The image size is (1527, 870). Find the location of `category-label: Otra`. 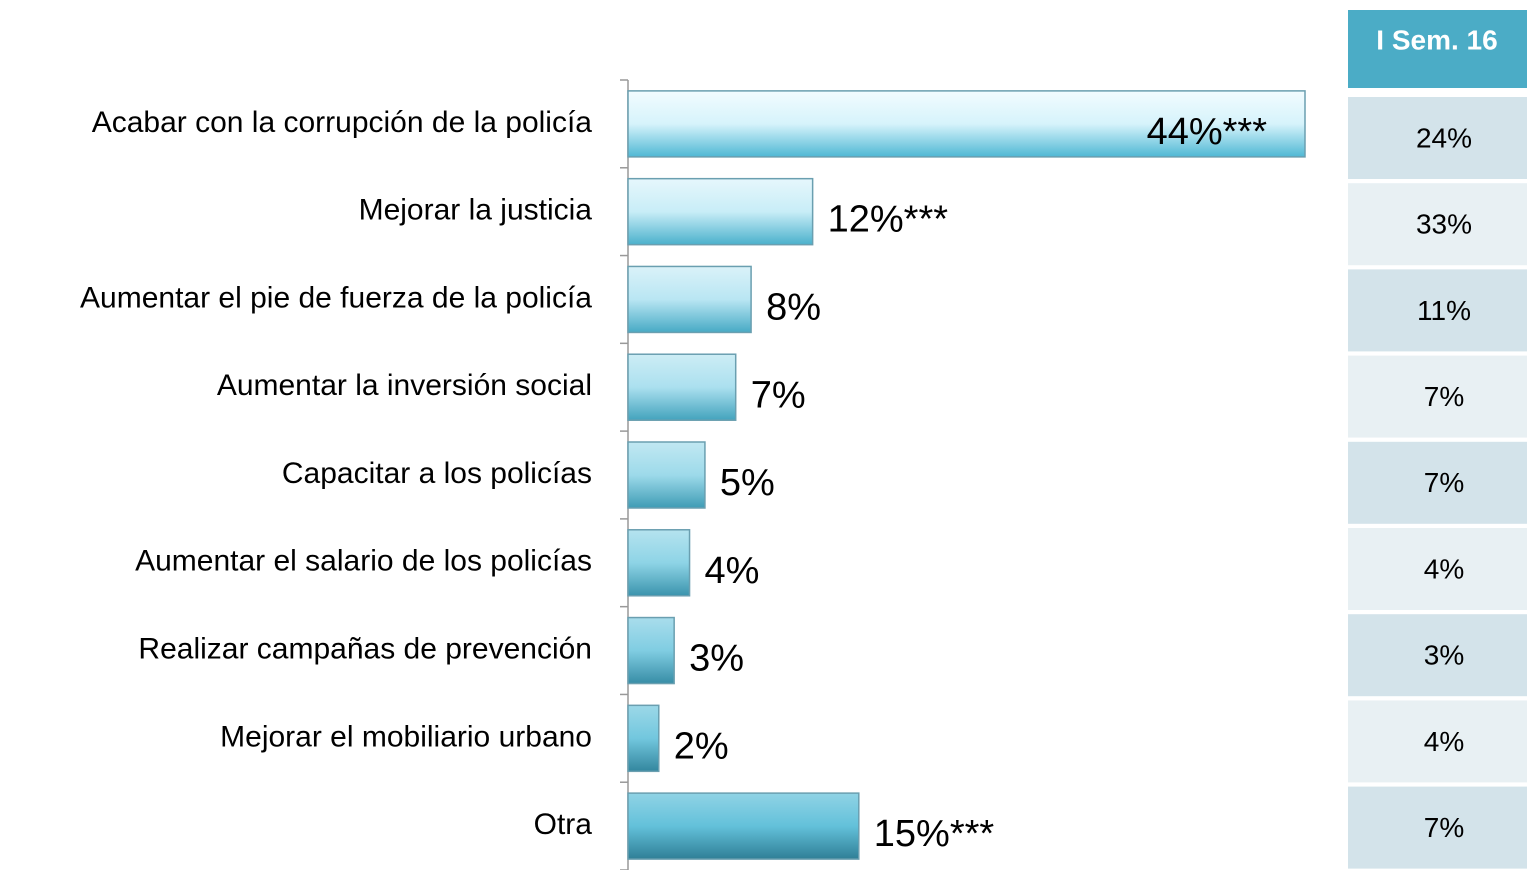

category-label: Otra is located at coordinates (563, 824).